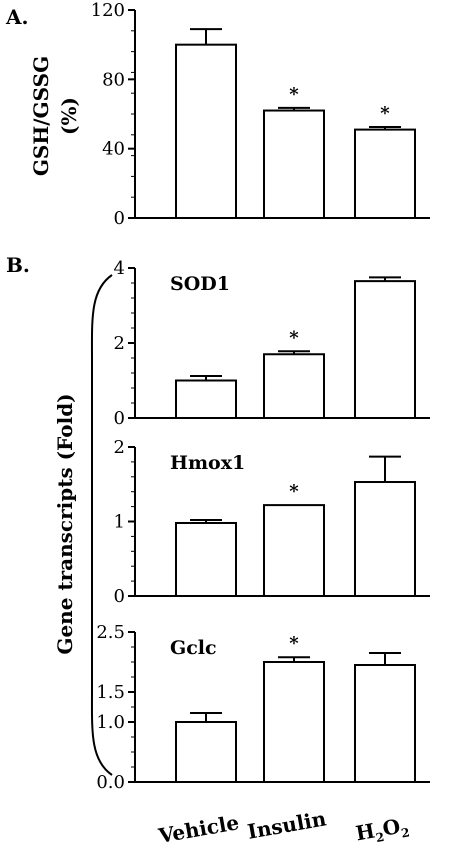 The width and height of the screenshot is (475, 846). Describe the element at coordinates (391, 827) in the screenshot. I see `h2o2-o: O` at that location.